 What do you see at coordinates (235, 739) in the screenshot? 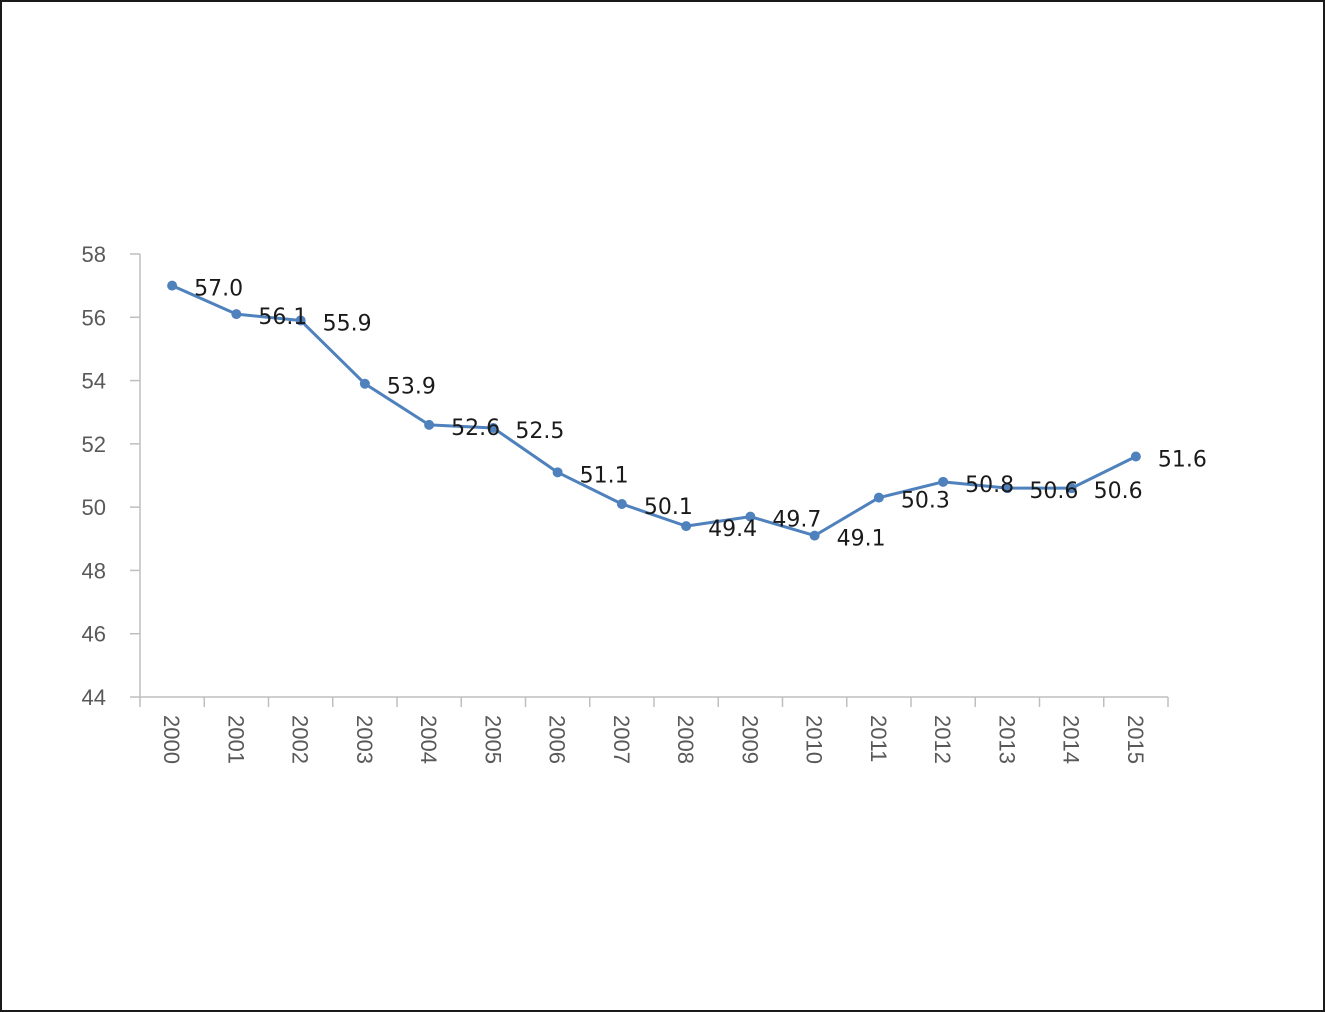
I see `x-tick-label: 2001` at bounding box center [235, 739].